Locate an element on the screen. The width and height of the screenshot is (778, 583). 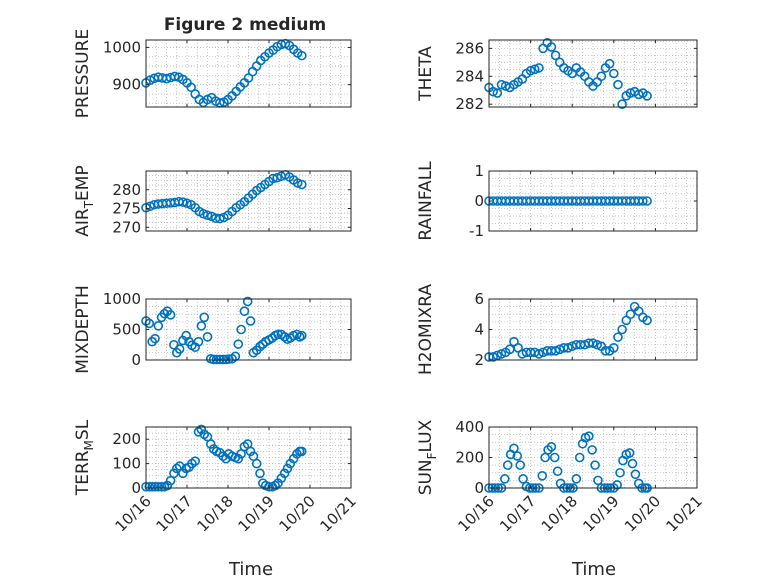
y-tick-label: 280 is located at coordinates (126, 190).